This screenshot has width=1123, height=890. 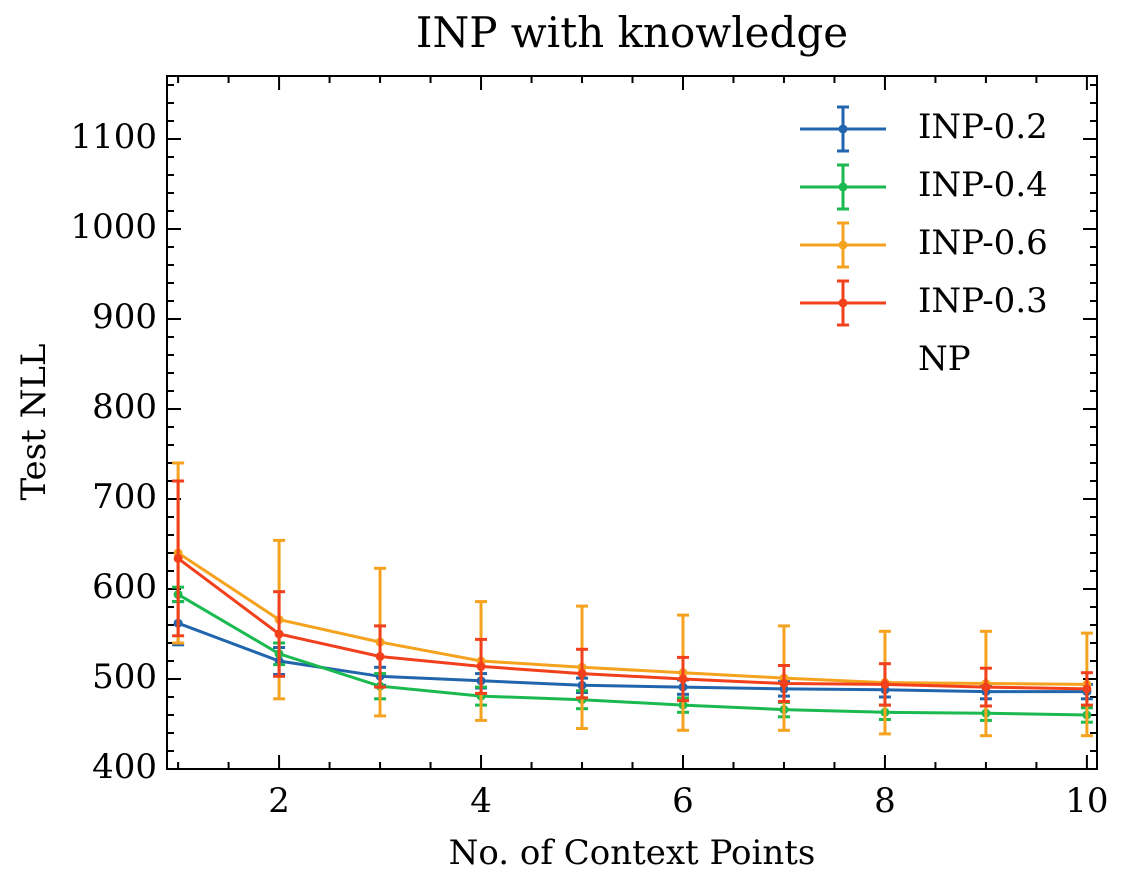 I want to click on x-tick-label: 4, so click(x=481, y=801).